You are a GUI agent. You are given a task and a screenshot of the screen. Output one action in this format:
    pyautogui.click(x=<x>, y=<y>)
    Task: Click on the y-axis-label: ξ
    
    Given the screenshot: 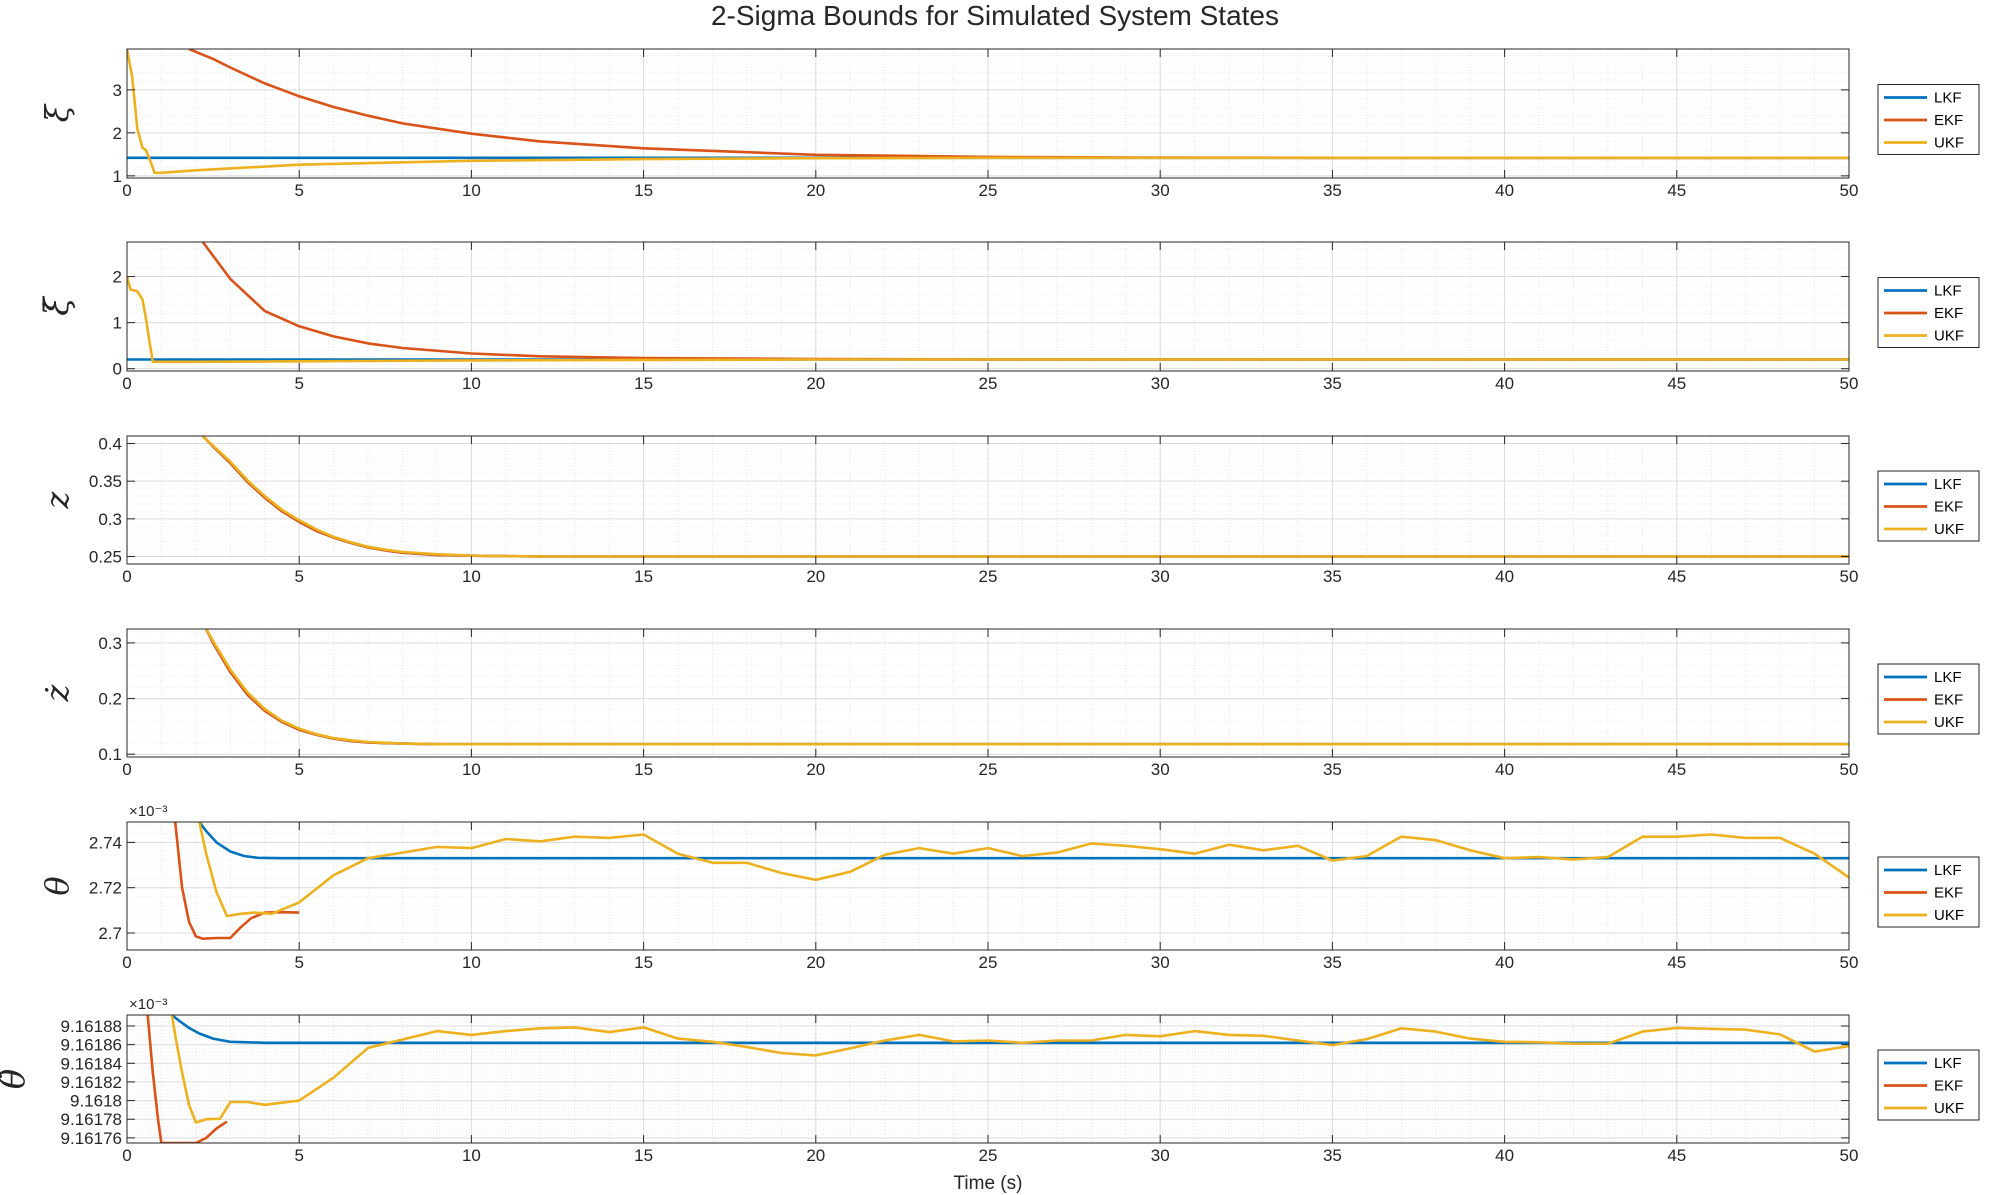 What is the action you would take?
    pyautogui.click(x=57, y=112)
    